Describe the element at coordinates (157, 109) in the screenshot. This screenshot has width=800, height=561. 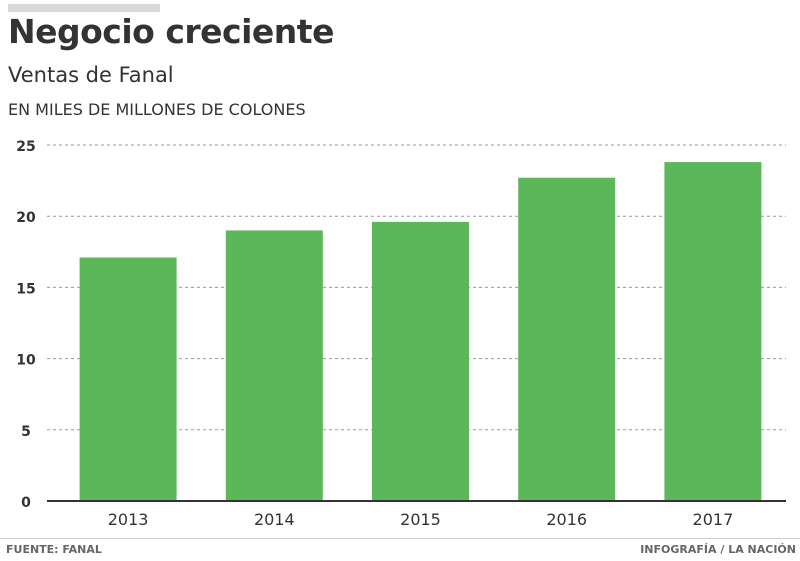
I see `units-label: EN MILES DE MILLONES DE COLONES` at that location.